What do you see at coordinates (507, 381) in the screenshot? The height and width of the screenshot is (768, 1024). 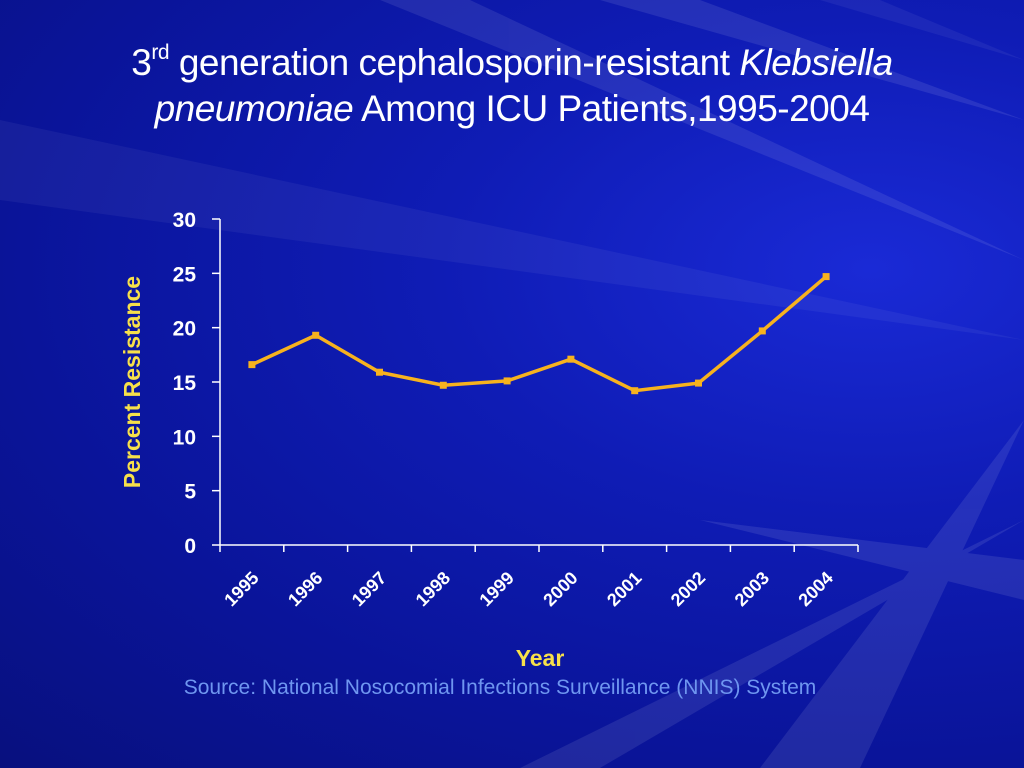 I see `data-point-1999` at bounding box center [507, 381].